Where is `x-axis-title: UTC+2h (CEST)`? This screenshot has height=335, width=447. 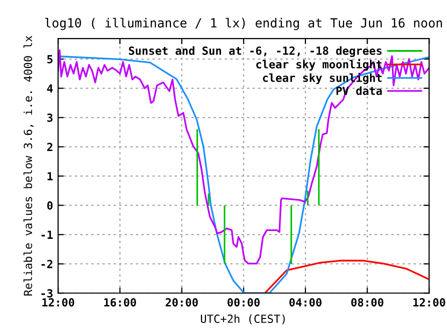
x-axis-title: UTC+2h (CEST) is located at coordinates (242, 319).